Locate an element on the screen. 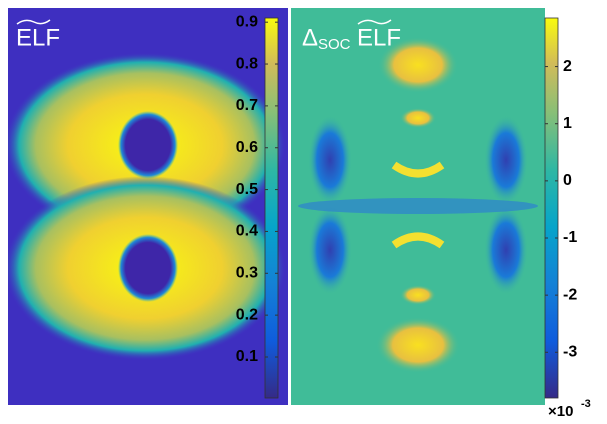 Image resolution: width=607 pixels, height=424 pixels. title-prefix: Δ is located at coordinates (310, 37).